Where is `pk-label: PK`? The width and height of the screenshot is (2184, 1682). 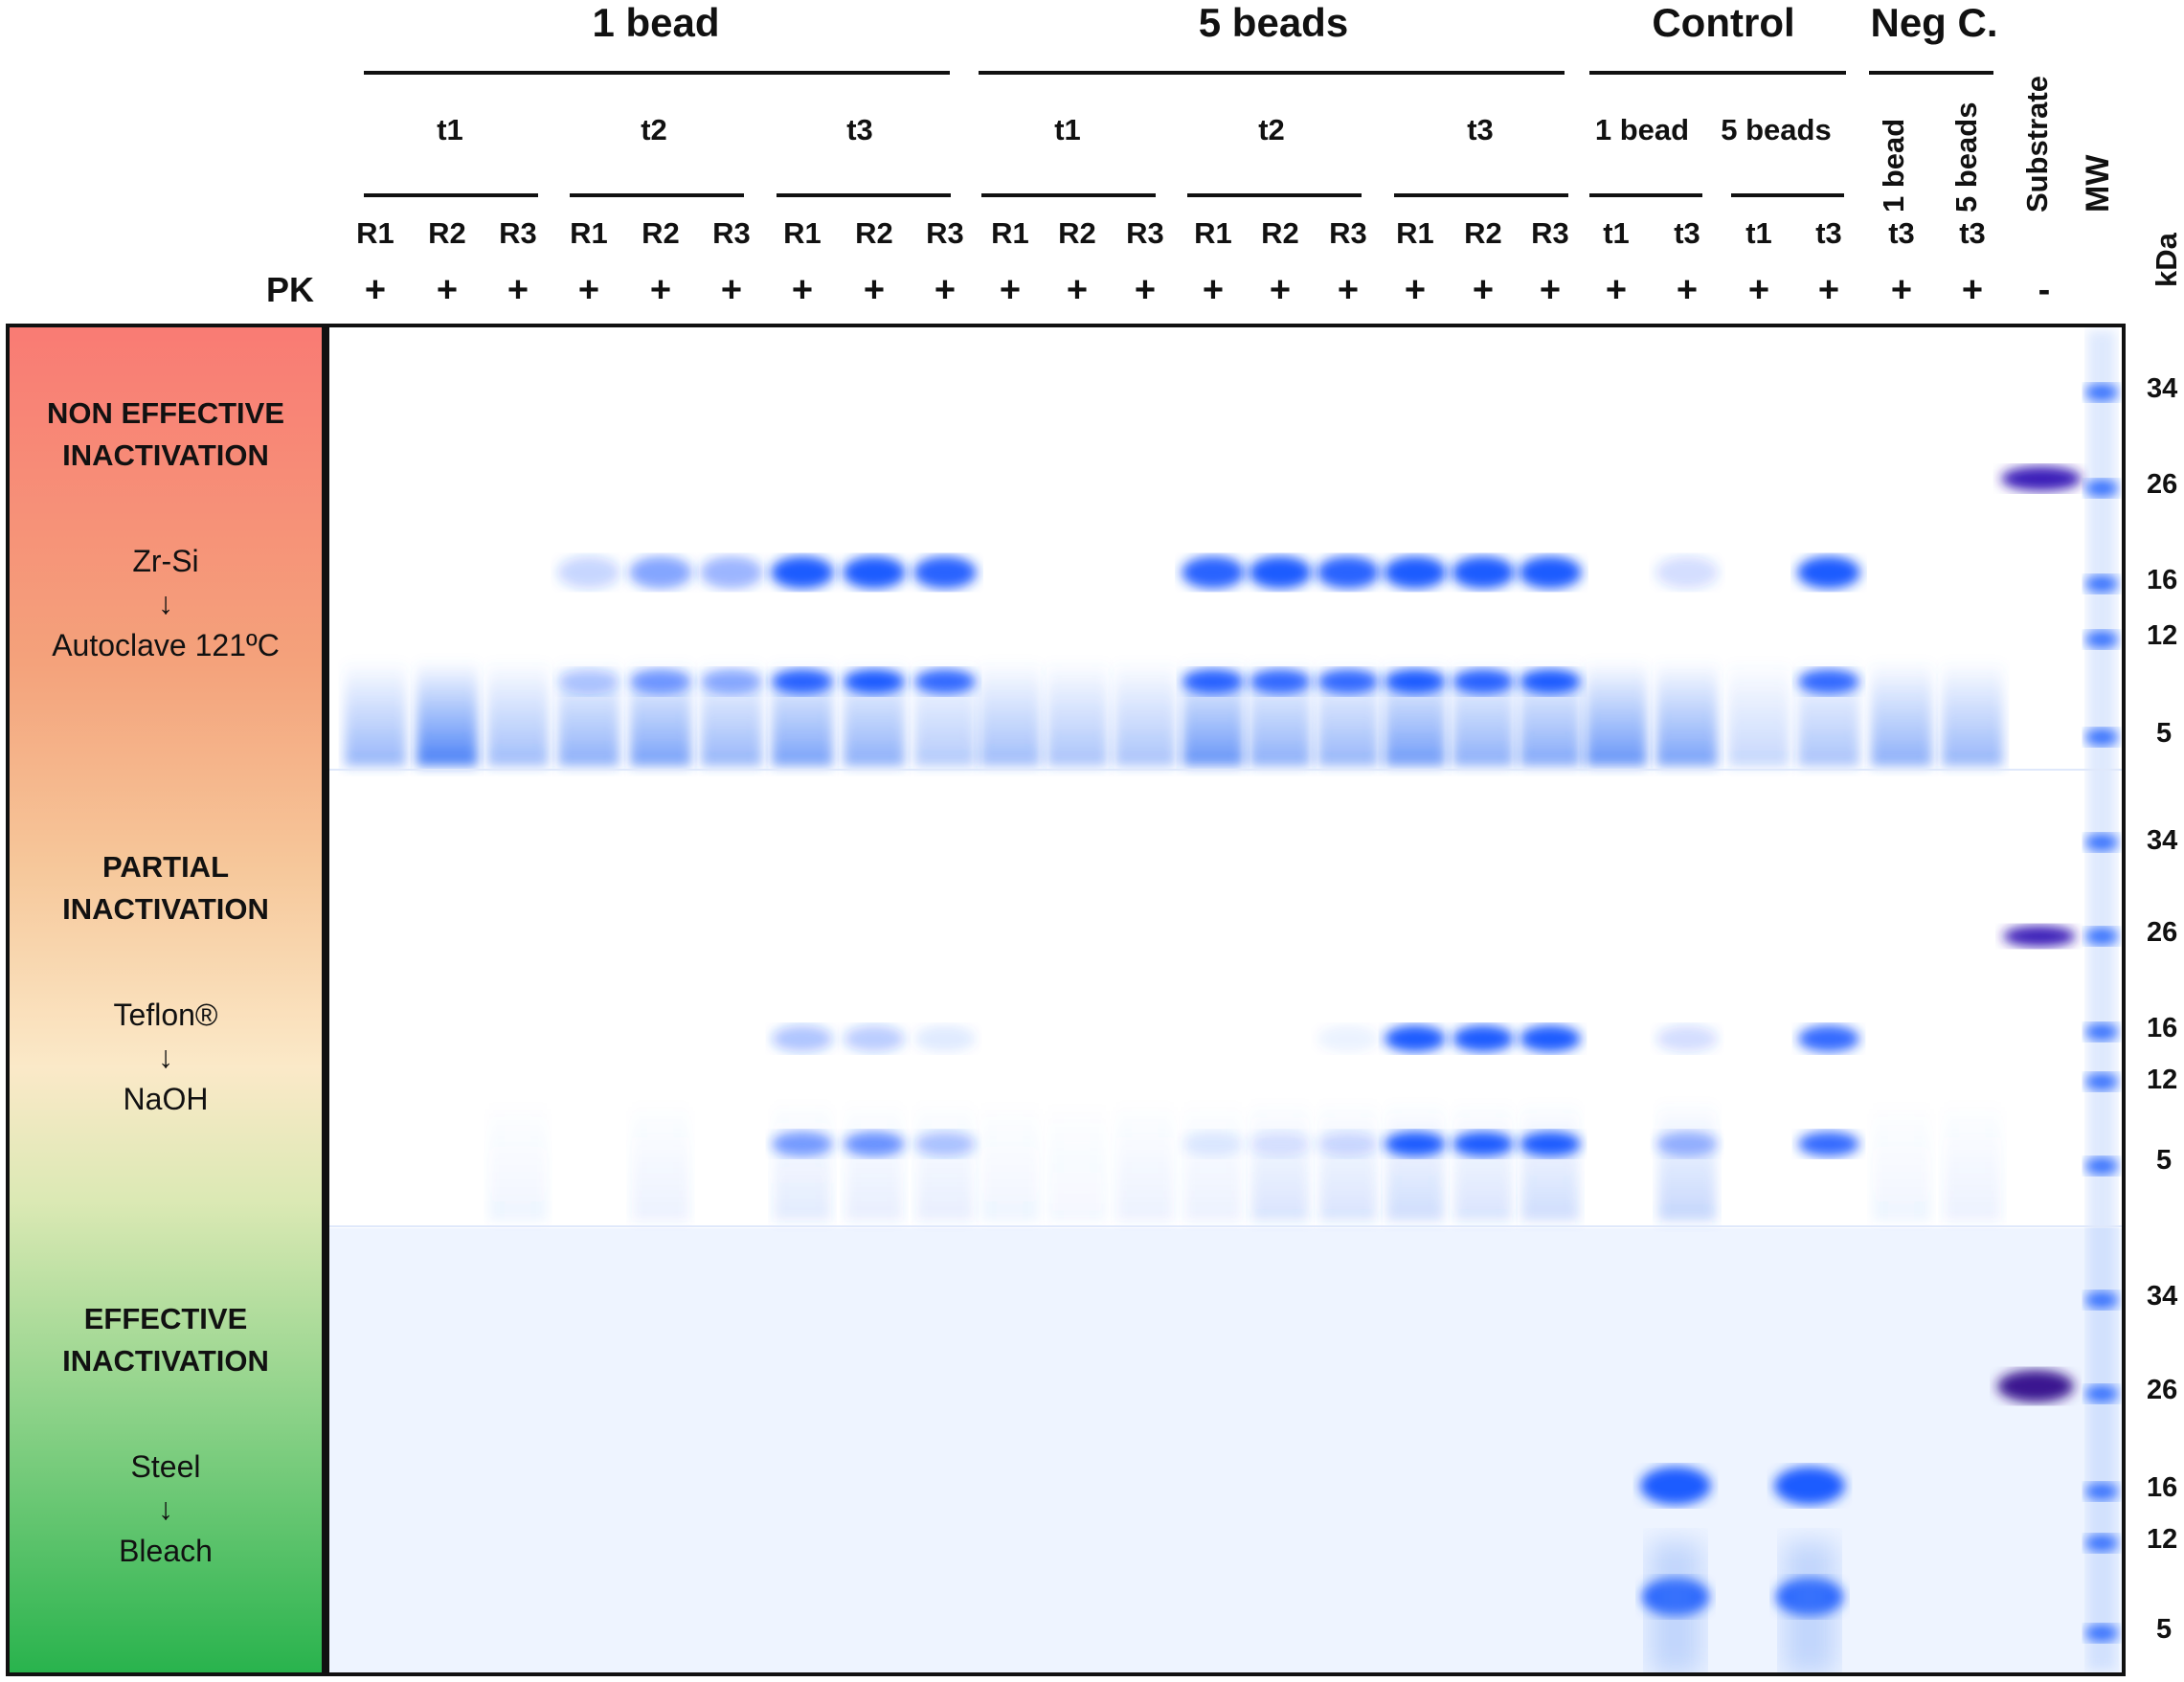 pk-label: PK is located at coordinates (290, 289).